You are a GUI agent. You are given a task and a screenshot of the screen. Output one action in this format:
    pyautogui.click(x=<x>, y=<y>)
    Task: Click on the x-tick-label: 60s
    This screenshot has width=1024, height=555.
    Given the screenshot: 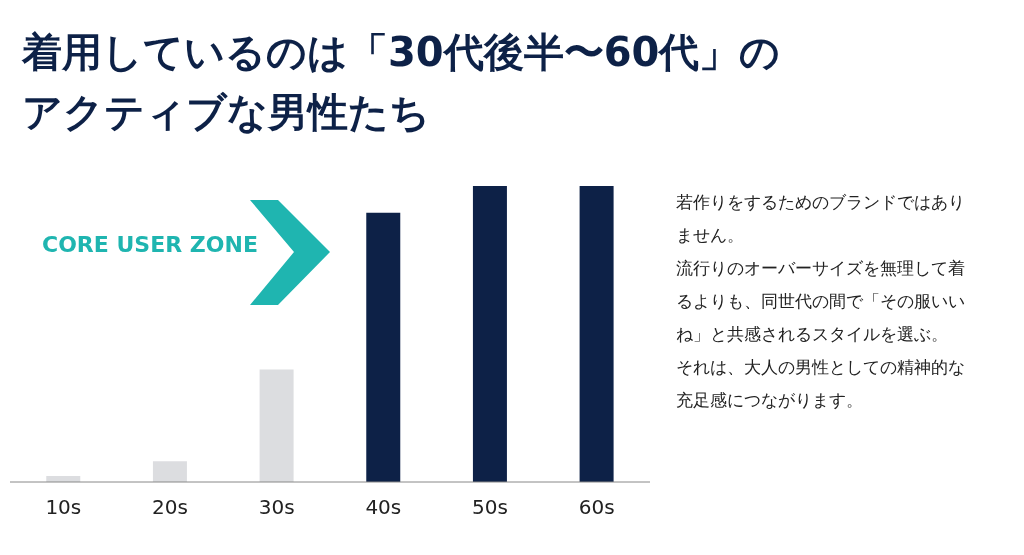 What is the action you would take?
    pyautogui.click(x=596, y=507)
    